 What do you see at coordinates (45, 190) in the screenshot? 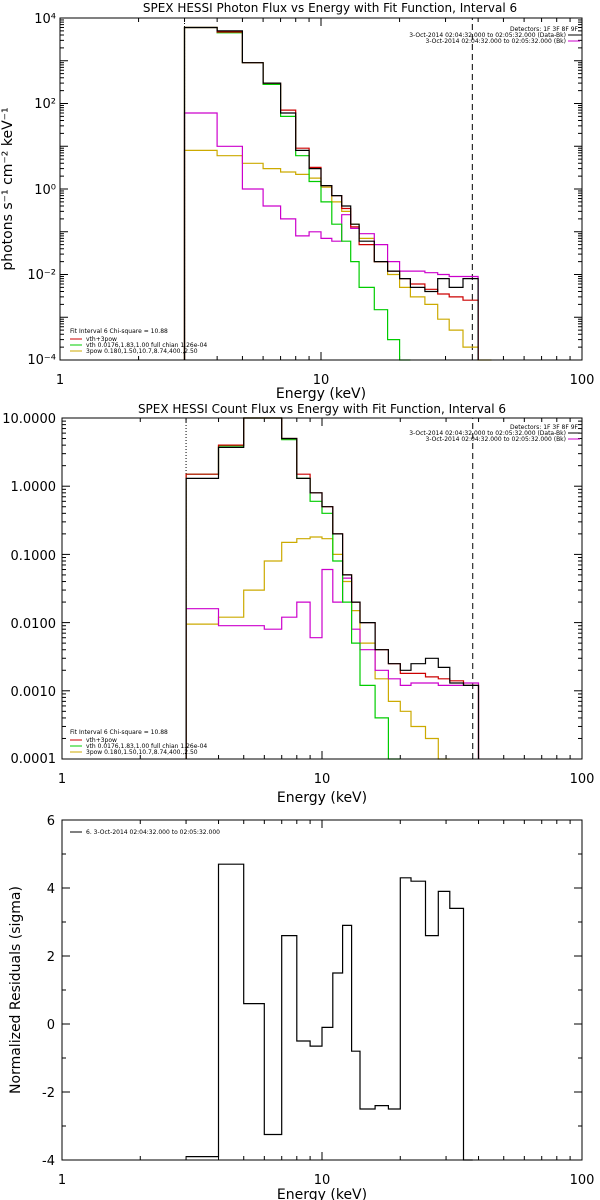
I see `panel1-ytick-2: 10⁰` at bounding box center [45, 190].